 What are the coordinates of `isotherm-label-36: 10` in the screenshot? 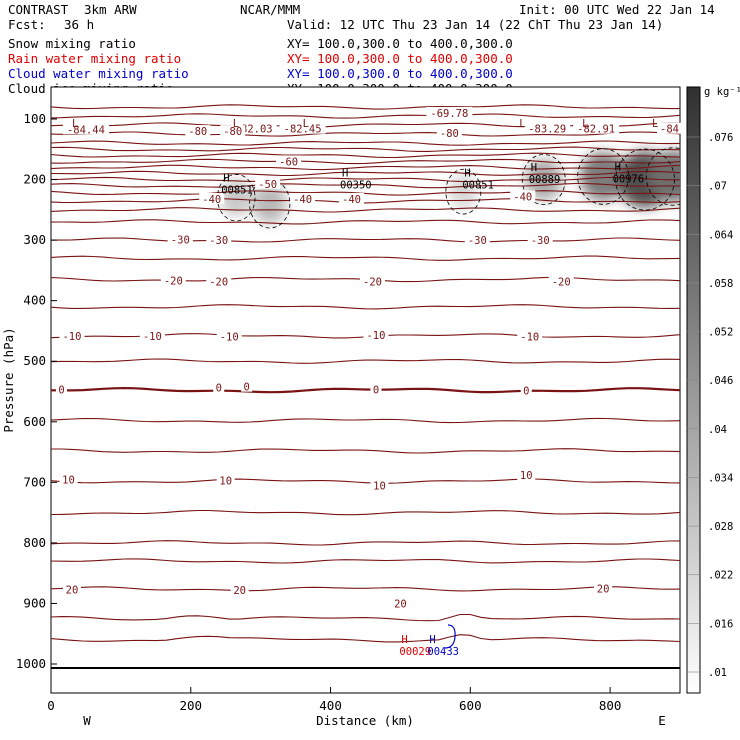 It's located at (379, 486).